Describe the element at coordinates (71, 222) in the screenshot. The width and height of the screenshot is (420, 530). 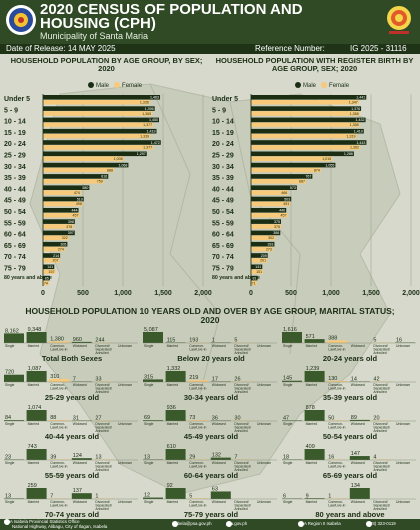
I see `data-label: 398` at that location.